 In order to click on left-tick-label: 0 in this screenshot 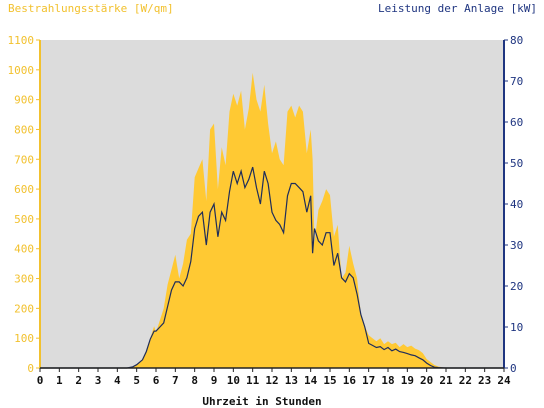, I will do `click(30, 368)`.